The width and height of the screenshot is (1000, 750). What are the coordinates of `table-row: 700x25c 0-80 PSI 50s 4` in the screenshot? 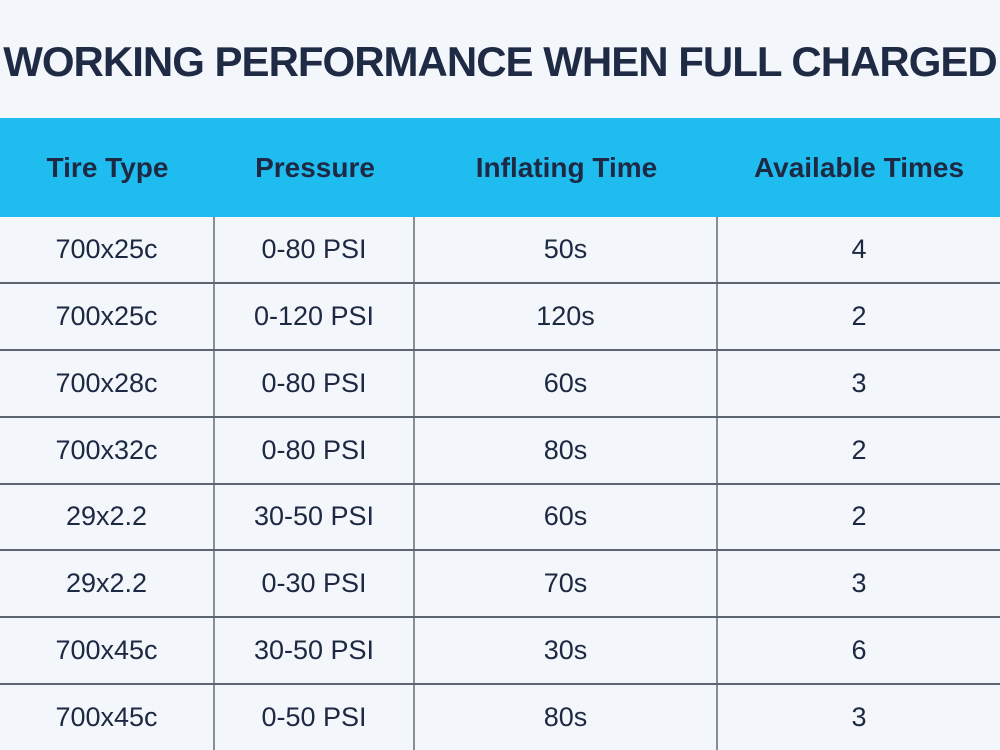 It's located at (500, 249).